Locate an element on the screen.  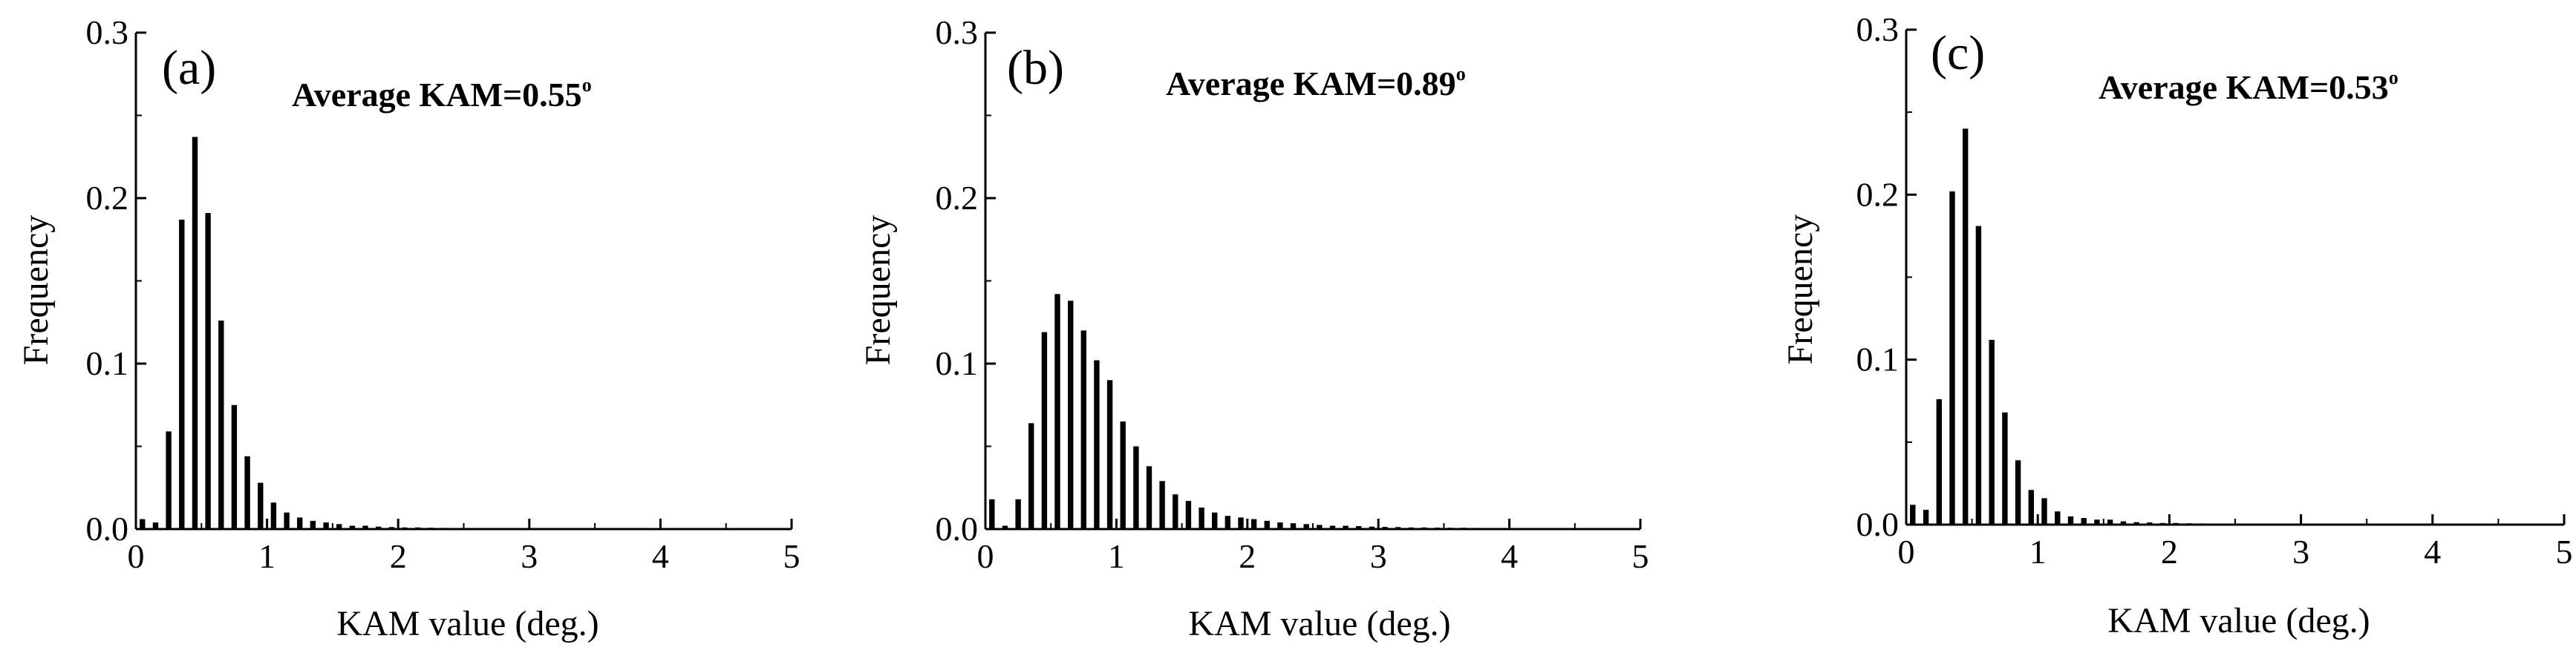
panel-b-x-tick-label: 3 is located at coordinates (1378, 556).